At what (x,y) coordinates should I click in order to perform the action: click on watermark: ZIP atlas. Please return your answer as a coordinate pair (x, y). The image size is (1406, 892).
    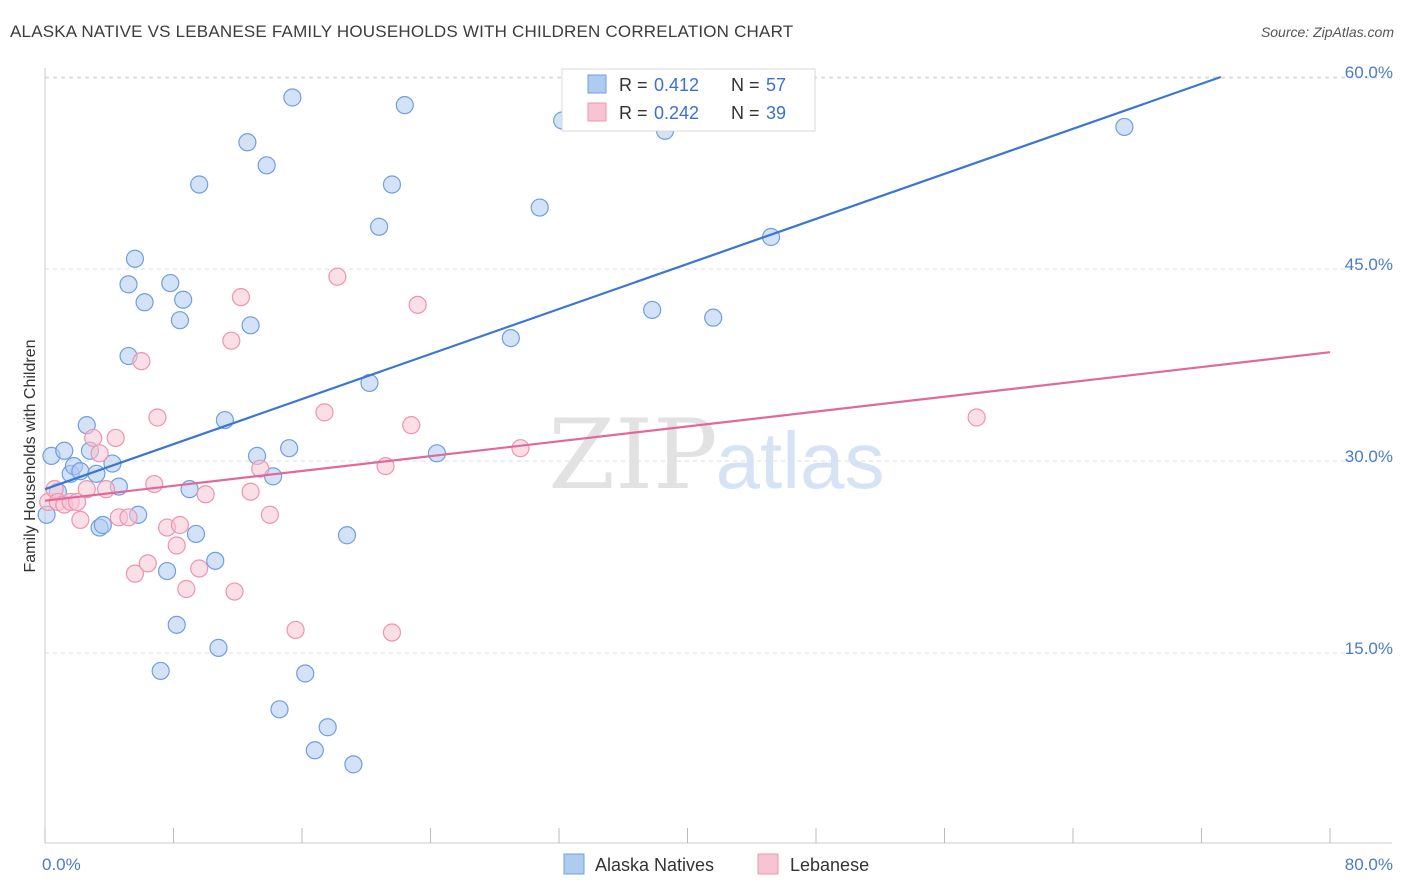
    Looking at the image, I should click on (716, 455).